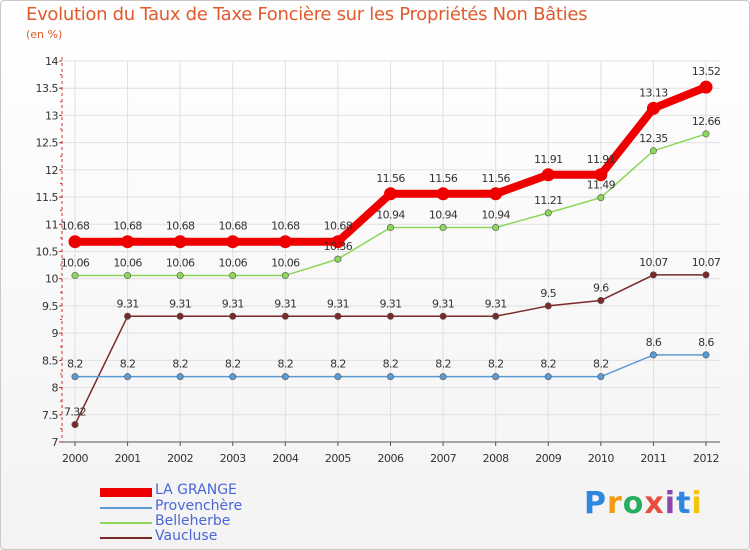  I want to click on brand-letter: r, so click(615, 503).